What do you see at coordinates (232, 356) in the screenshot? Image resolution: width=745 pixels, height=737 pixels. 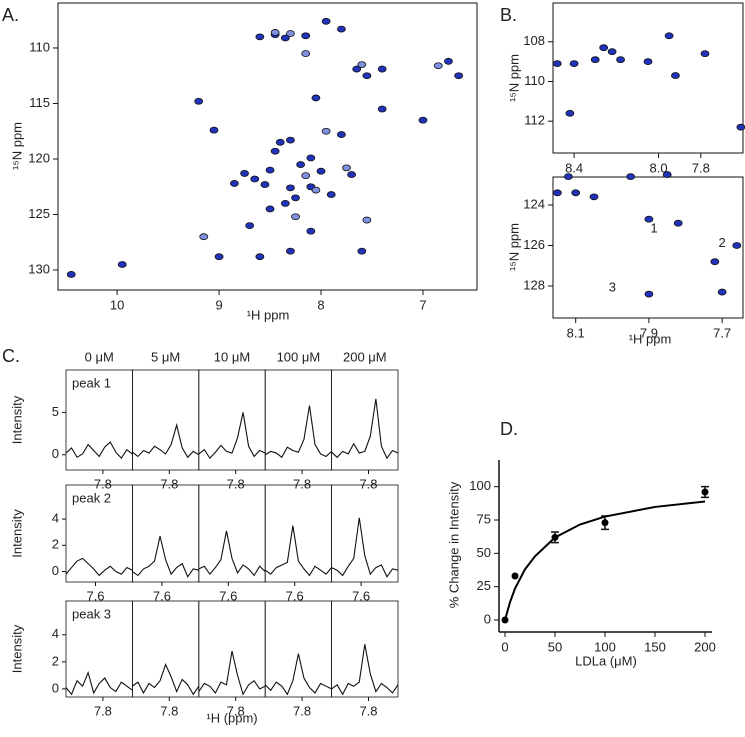 I see `column-title: 10 μM` at bounding box center [232, 356].